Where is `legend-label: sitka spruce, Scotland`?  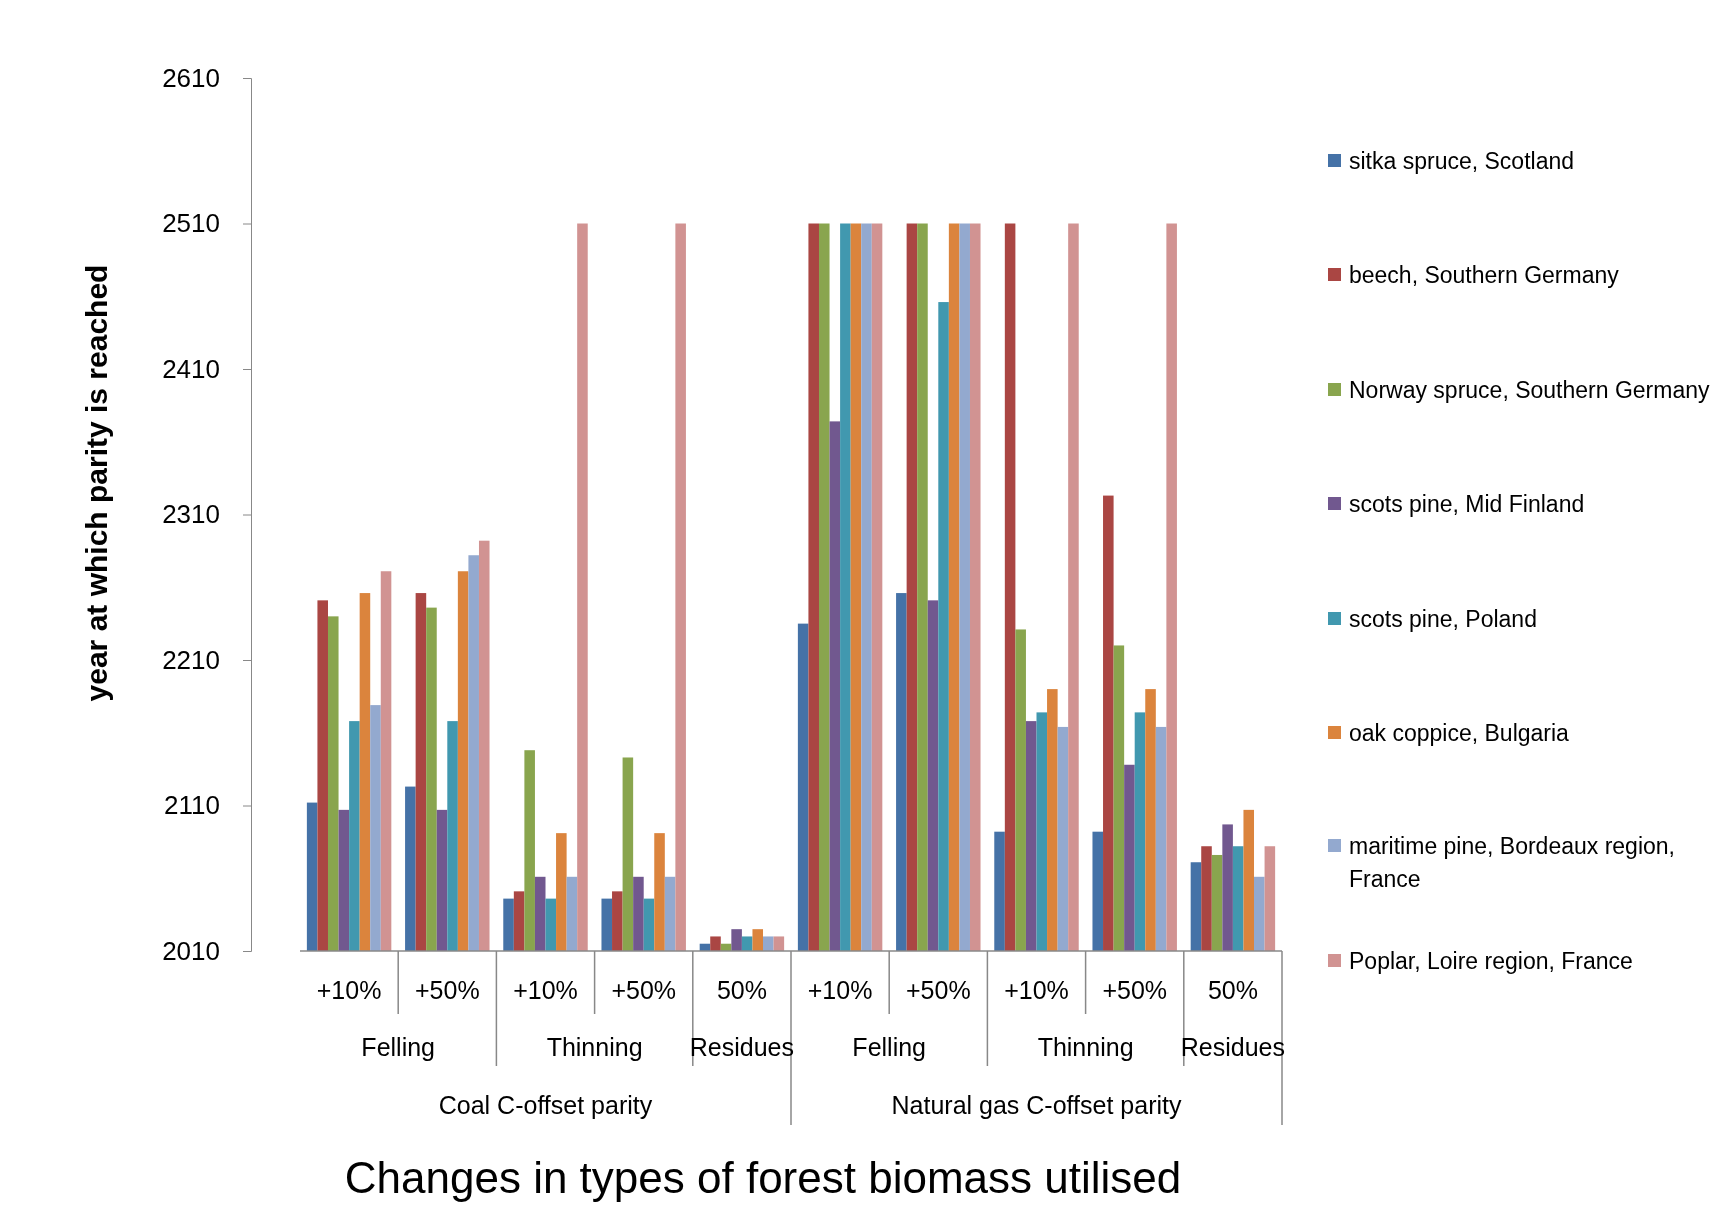
legend-label: sitka spruce, Scotland is located at coordinates (1462, 161).